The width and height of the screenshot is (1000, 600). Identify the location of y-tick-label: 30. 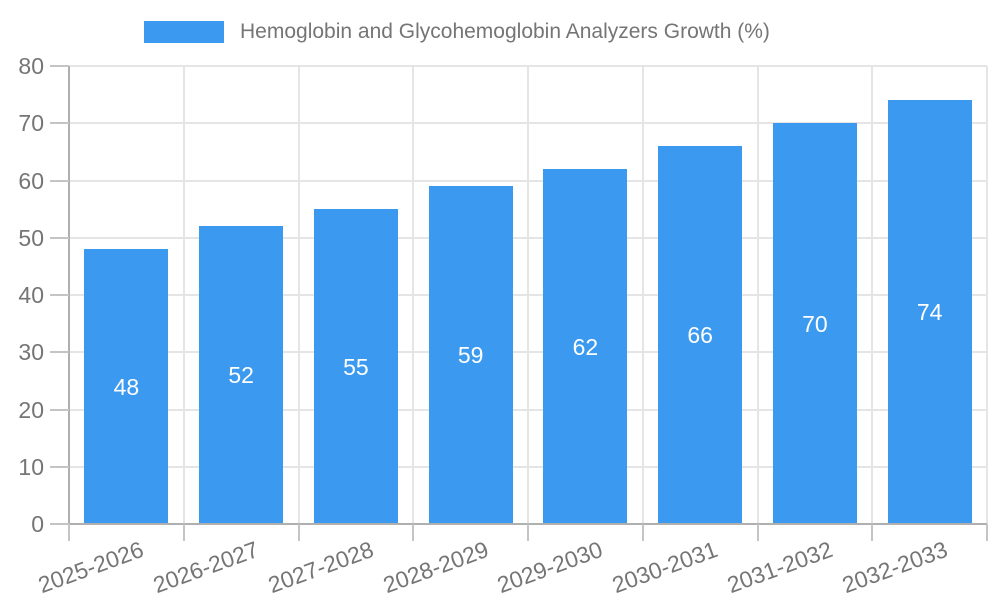
(31, 352).